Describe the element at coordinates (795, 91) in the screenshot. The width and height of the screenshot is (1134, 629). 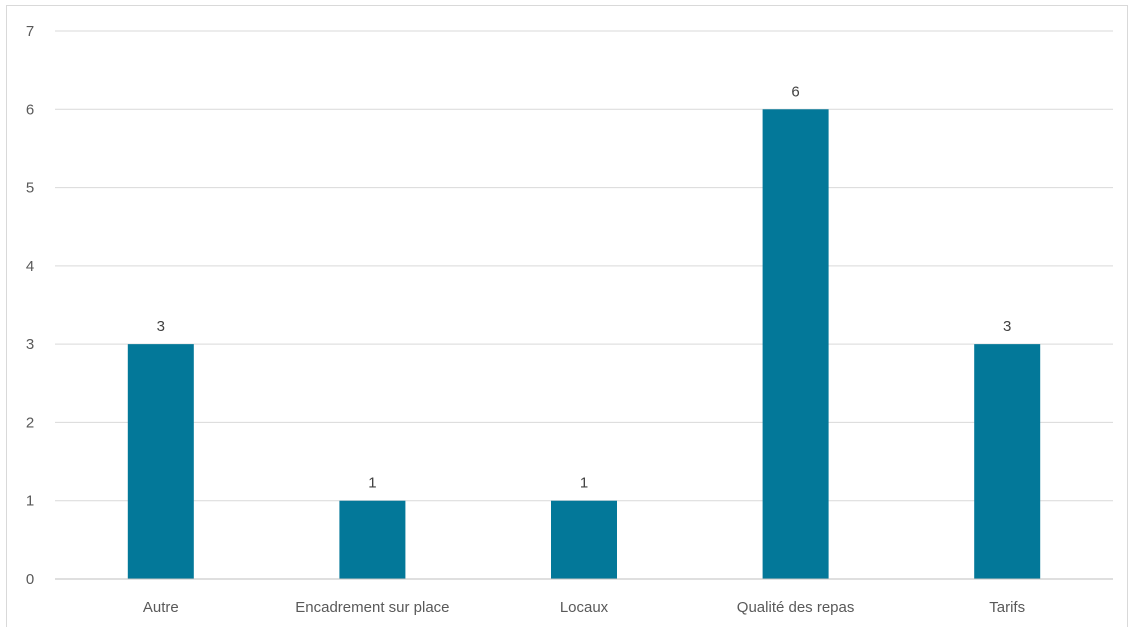
I see `data-label: 6` at that location.